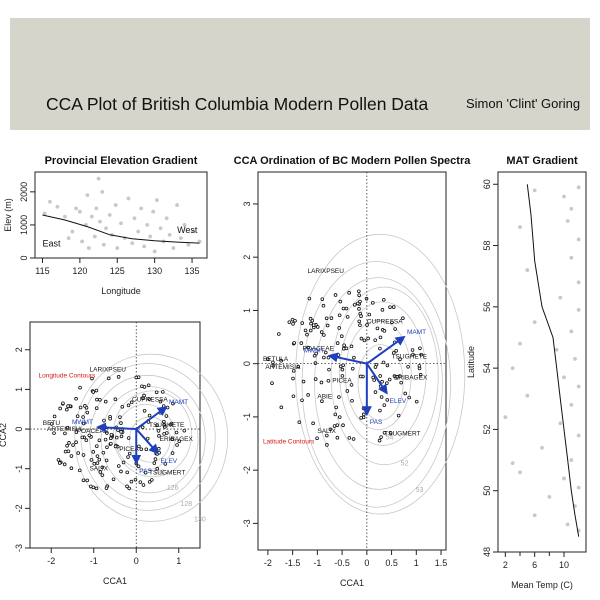  What do you see at coordinates (268, 563) in the screenshot?
I see `main-x-tick-label: -2` at bounding box center [268, 563].